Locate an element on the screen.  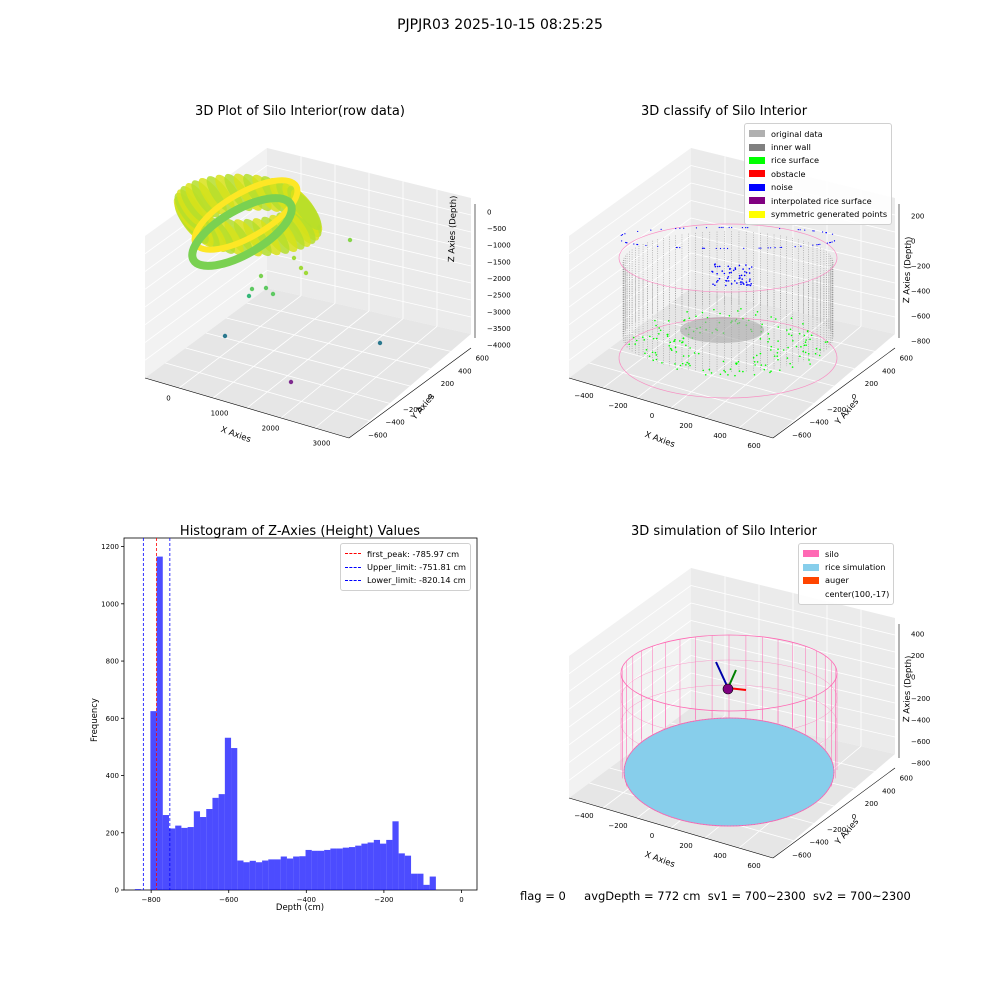
z-tick-label: −3000 is located at coordinates (499, 312).